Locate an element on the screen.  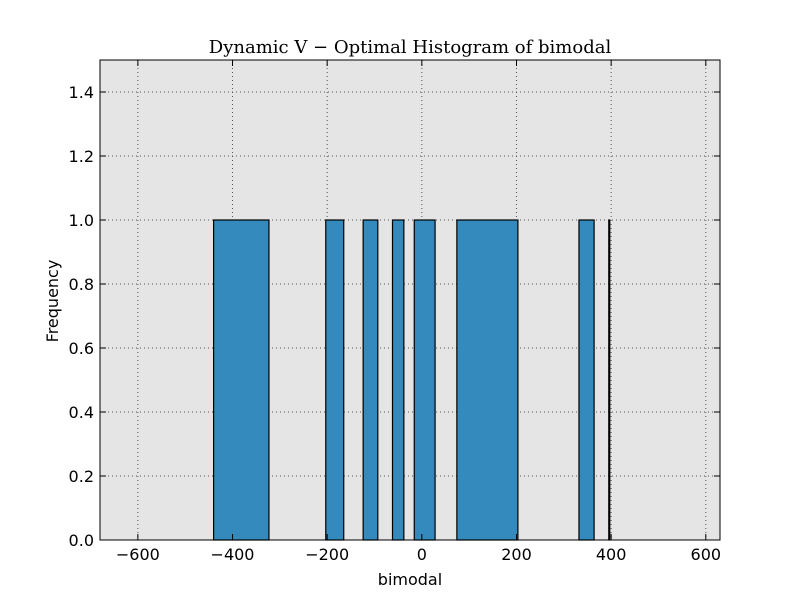
y-tick-labels: 0.0 0.2 0.4 0.6 0.8 1.0 1.2 1.4 is located at coordinates (81, 316).